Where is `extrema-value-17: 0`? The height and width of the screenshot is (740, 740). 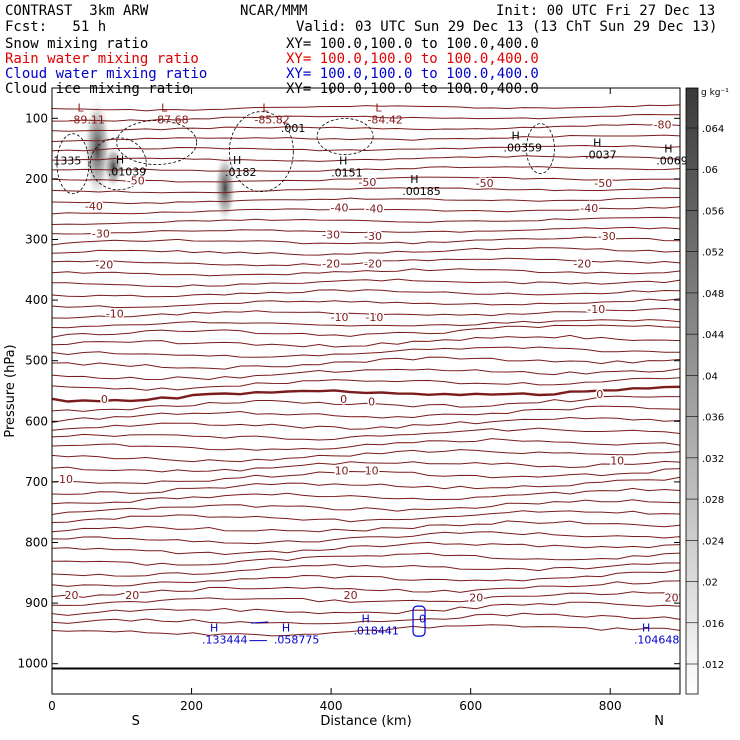
extrema-value-17: 0 is located at coordinates (422, 618).